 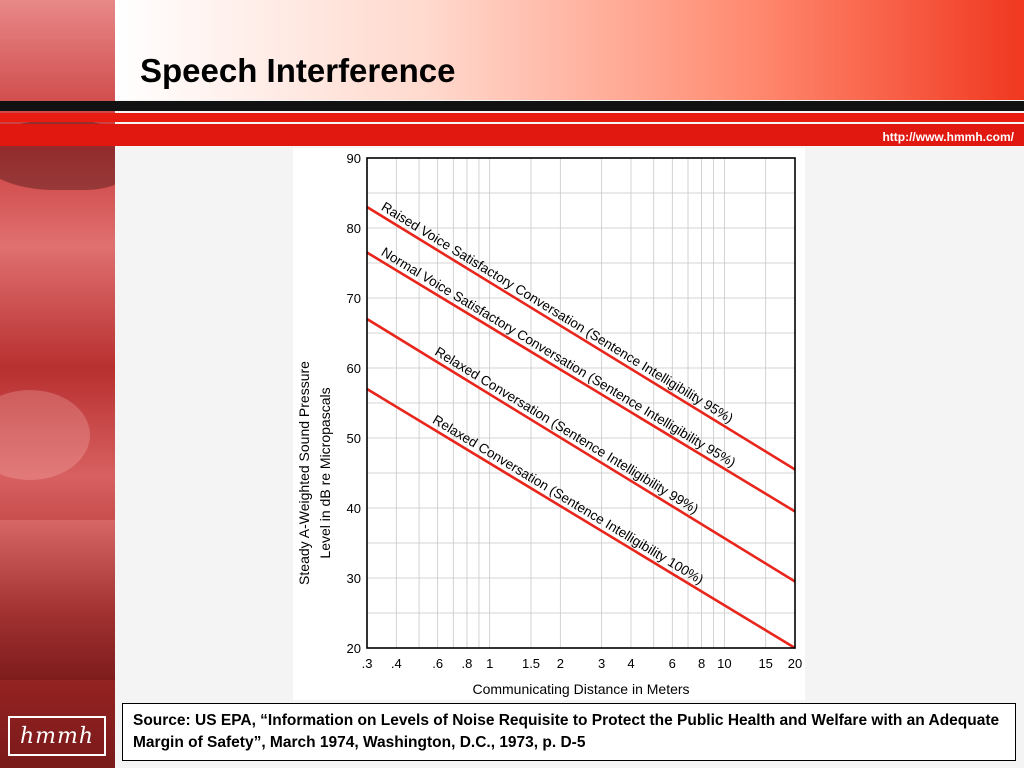 What do you see at coordinates (512, 135) in the screenshot?
I see `header-band-red` at bounding box center [512, 135].